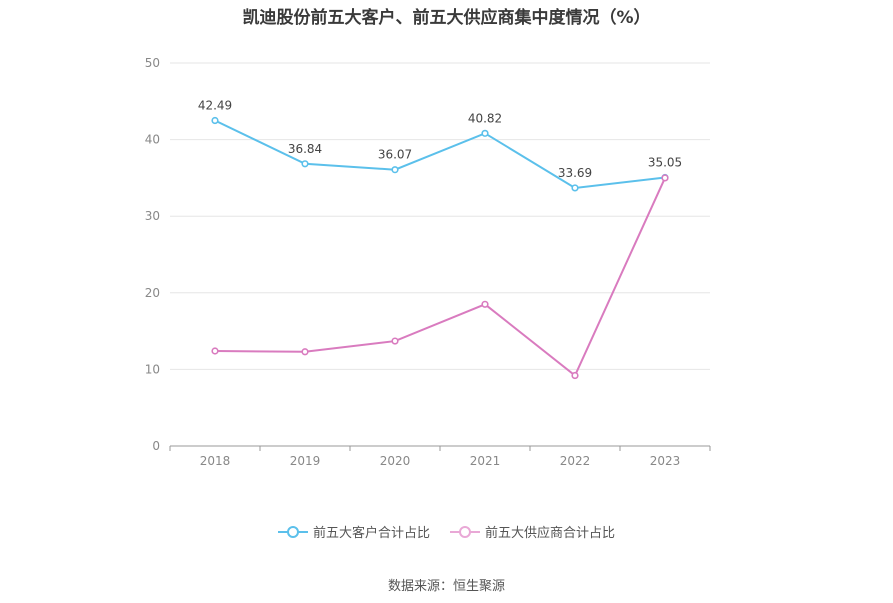 Image resolution: width=893 pixels, height=603 pixels. Describe the element at coordinates (446, 531) in the screenshot. I see `legend: 前五大客户合计占比 前五大供应商合计占比` at that location.